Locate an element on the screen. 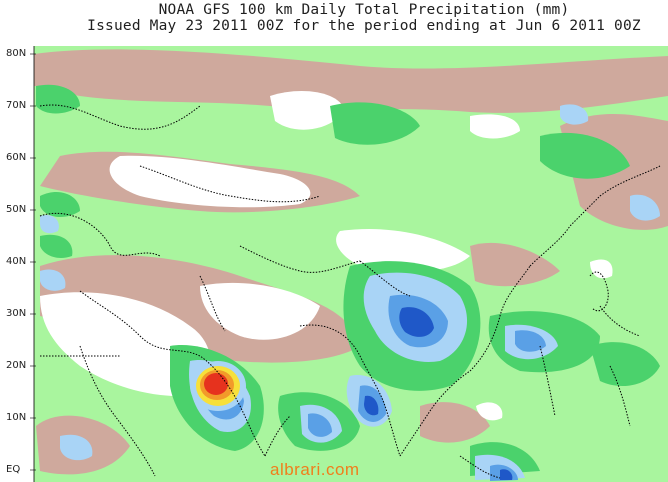  lat-label-60n: 60N is located at coordinates (16, 157).